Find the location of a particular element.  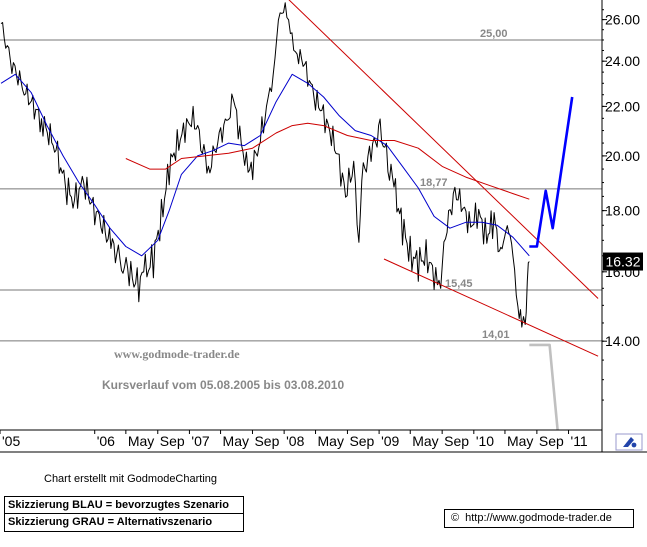

x-tick-label: '07 is located at coordinates (200, 441).